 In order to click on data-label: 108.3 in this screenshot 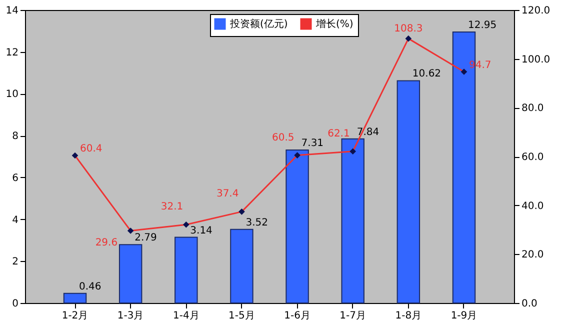, I will do `click(408, 29)`.